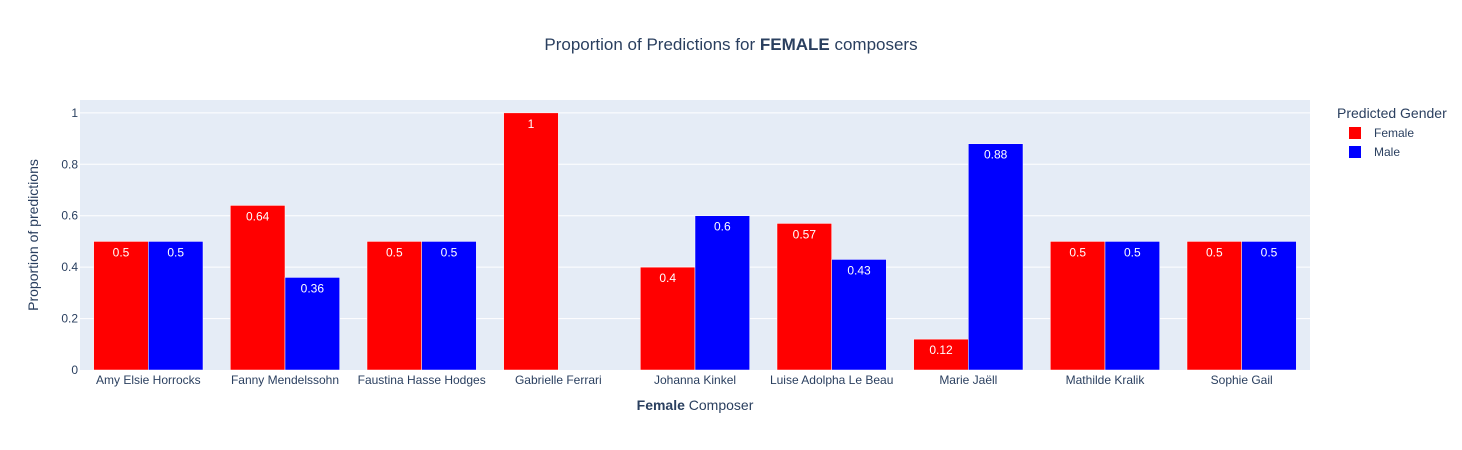 This screenshot has height=450, width=1462. What do you see at coordinates (996, 155) in the screenshot?
I see `bar-value-label: 0.88` at bounding box center [996, 155].